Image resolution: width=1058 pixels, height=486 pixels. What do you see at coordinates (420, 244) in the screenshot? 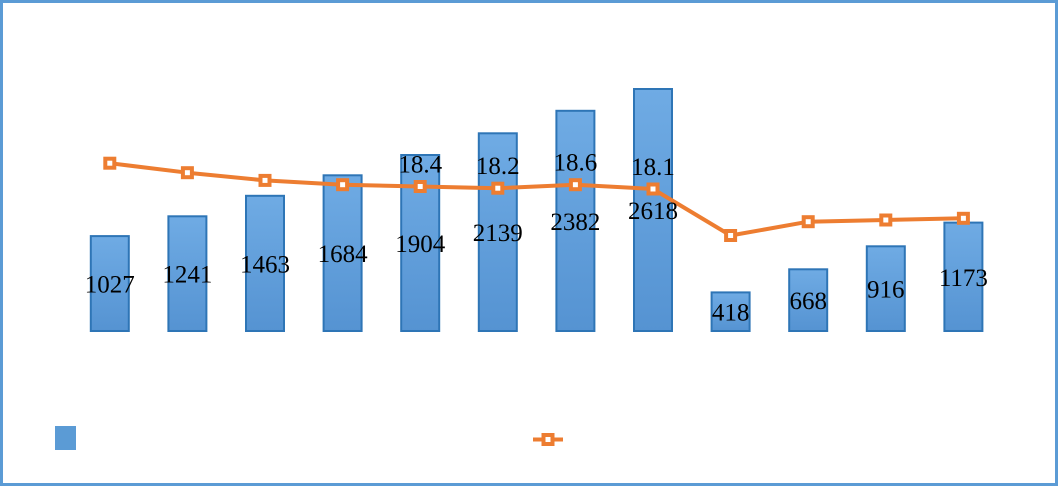
I see `bar-value-label: 1904` at bounding box center [420, 244].